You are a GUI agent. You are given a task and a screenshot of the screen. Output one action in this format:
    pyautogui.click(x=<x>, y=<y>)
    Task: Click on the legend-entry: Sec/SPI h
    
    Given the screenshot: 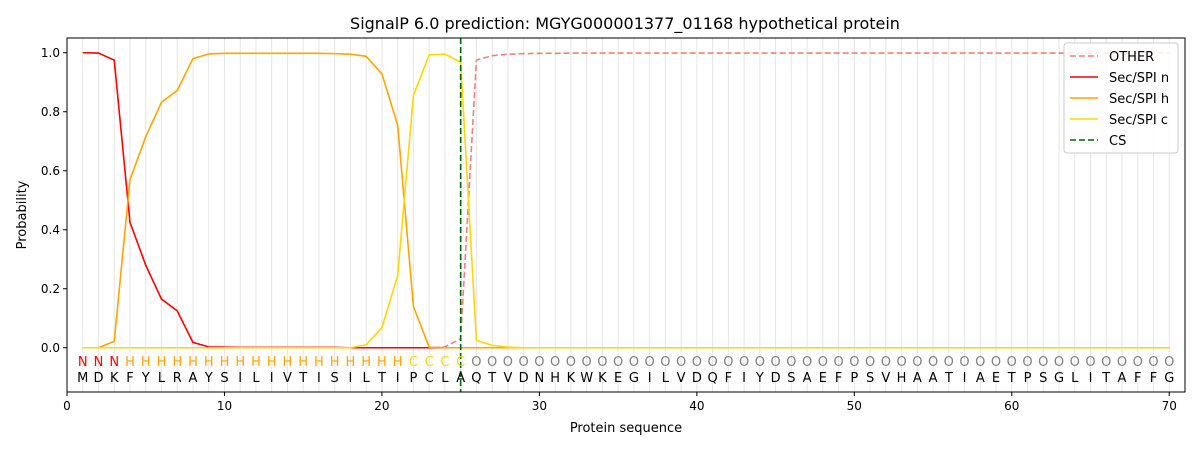 What is the action you would take?
    pyautogui.click(x=1139, y=99)
    